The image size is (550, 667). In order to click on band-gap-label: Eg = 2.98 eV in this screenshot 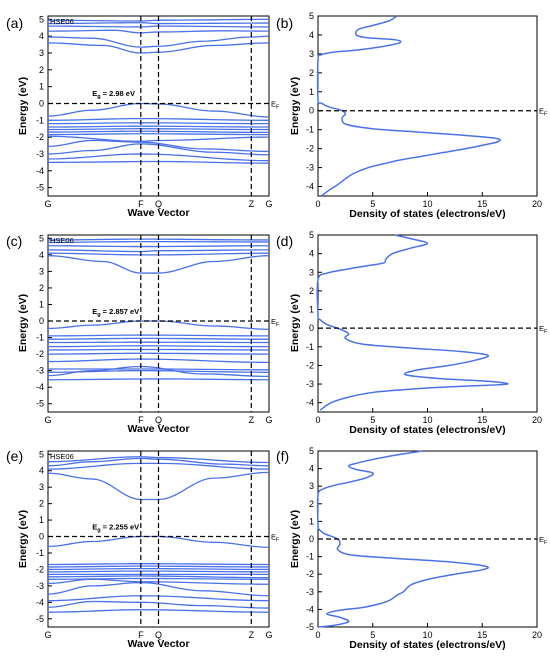, I will do `click(113, 94)`.